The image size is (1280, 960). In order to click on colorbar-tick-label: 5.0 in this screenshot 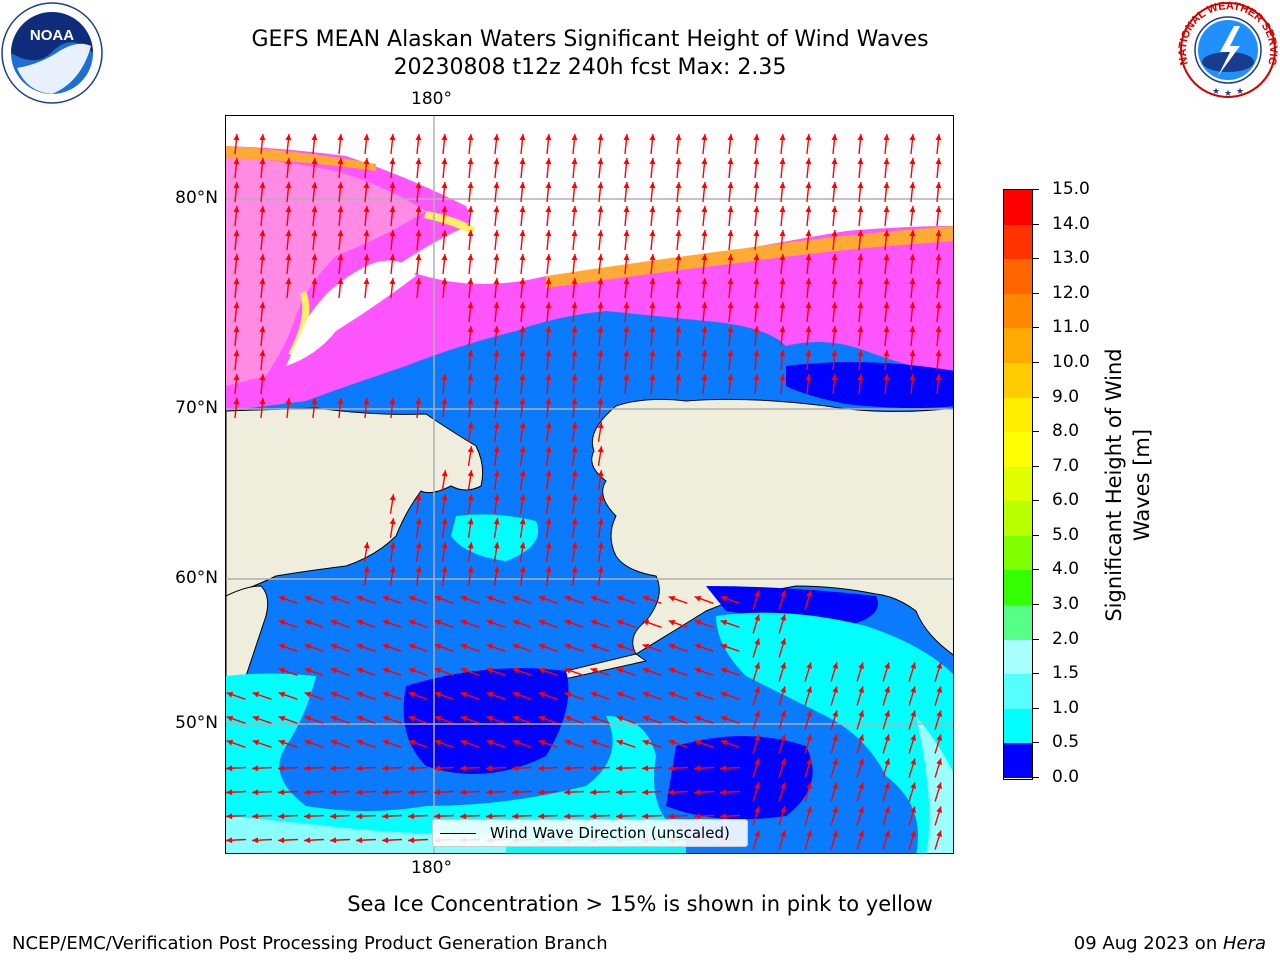, I will do `click(1066, 534)`.